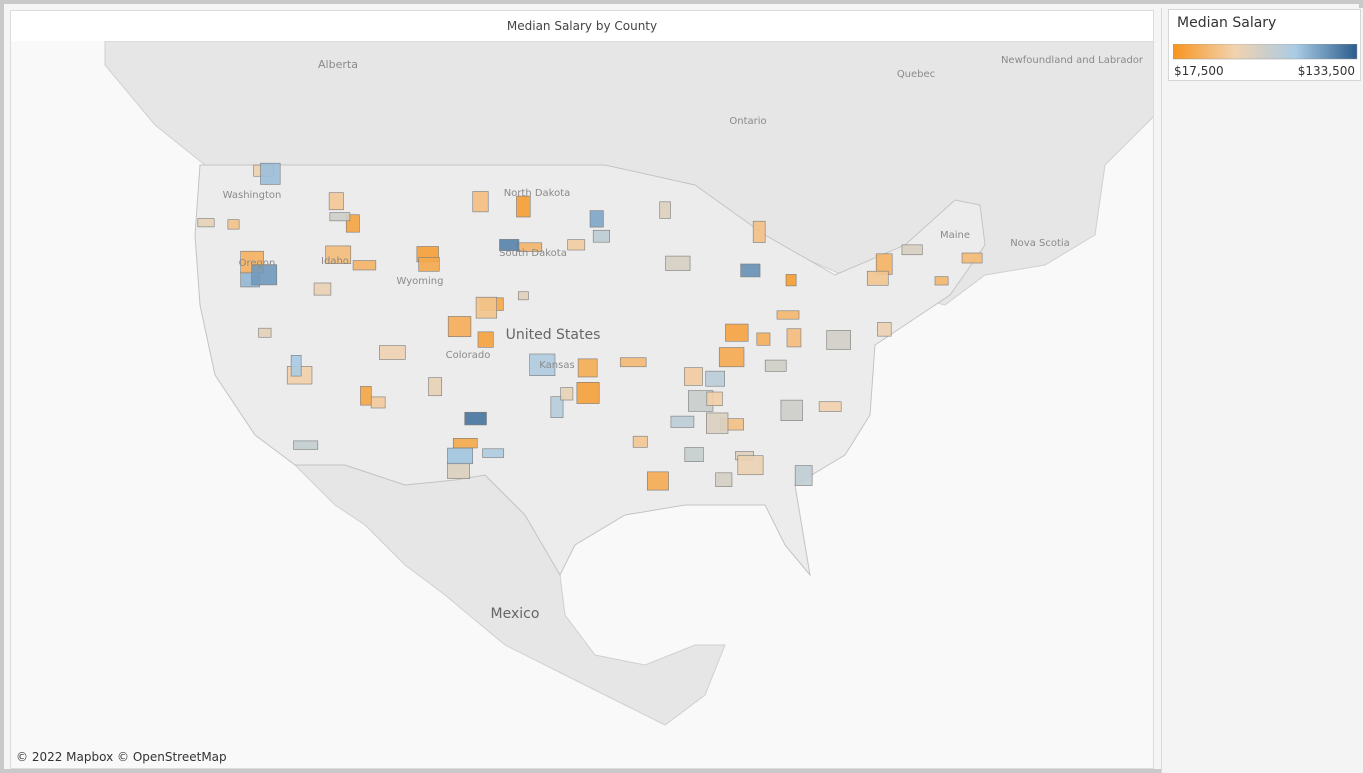 This screenshot has width=1363, height=773. I want to click on map-label: Alberta, so click(338, 64).